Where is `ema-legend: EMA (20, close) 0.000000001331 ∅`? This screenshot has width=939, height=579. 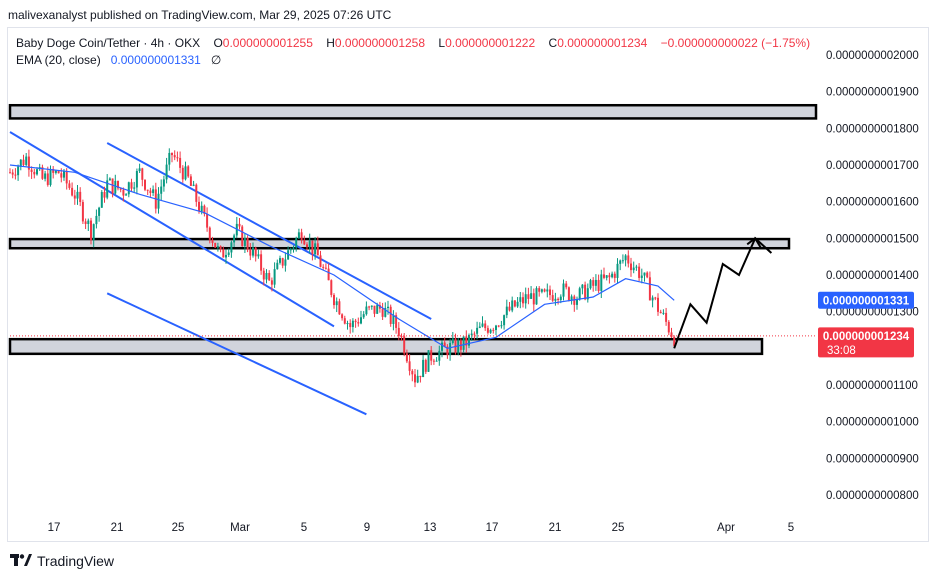 ema-legend: EMA (20, close) 0.000000001331 ∅ is located at coordinates (118, 60).